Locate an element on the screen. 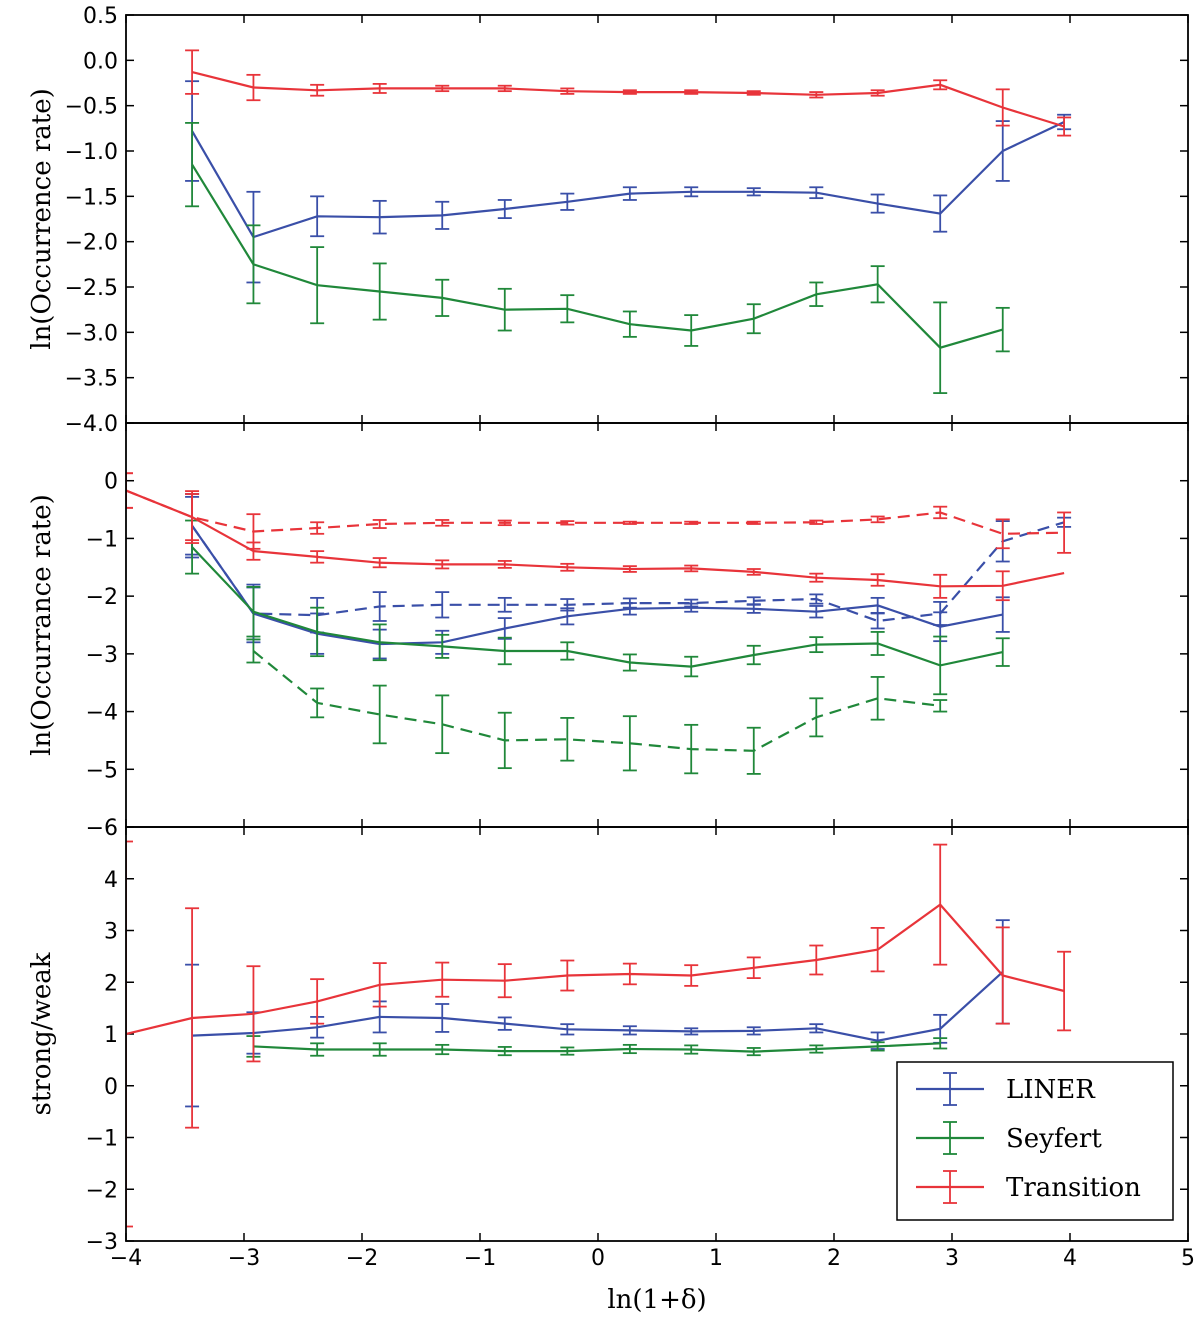 The width and height of the screenshot is (1200, 1318). legend: LINER Seyfert Transition is located at coordinates (1035, 1141).